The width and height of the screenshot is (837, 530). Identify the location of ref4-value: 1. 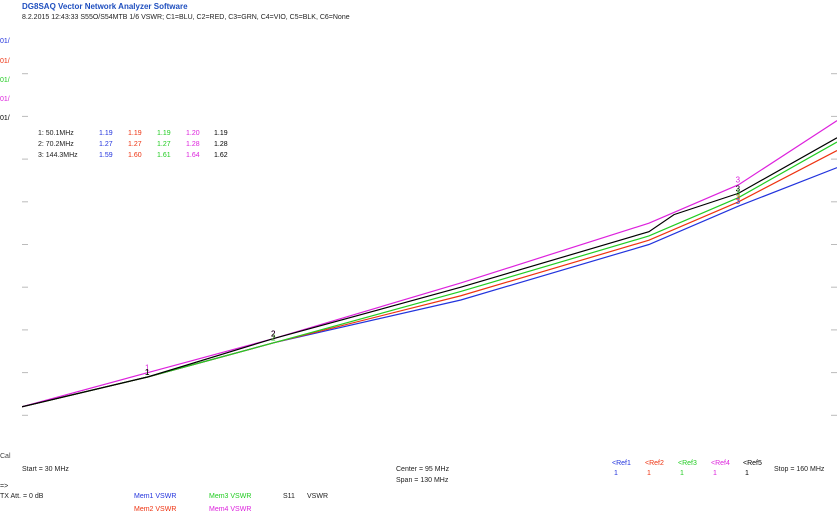
(715, 473).